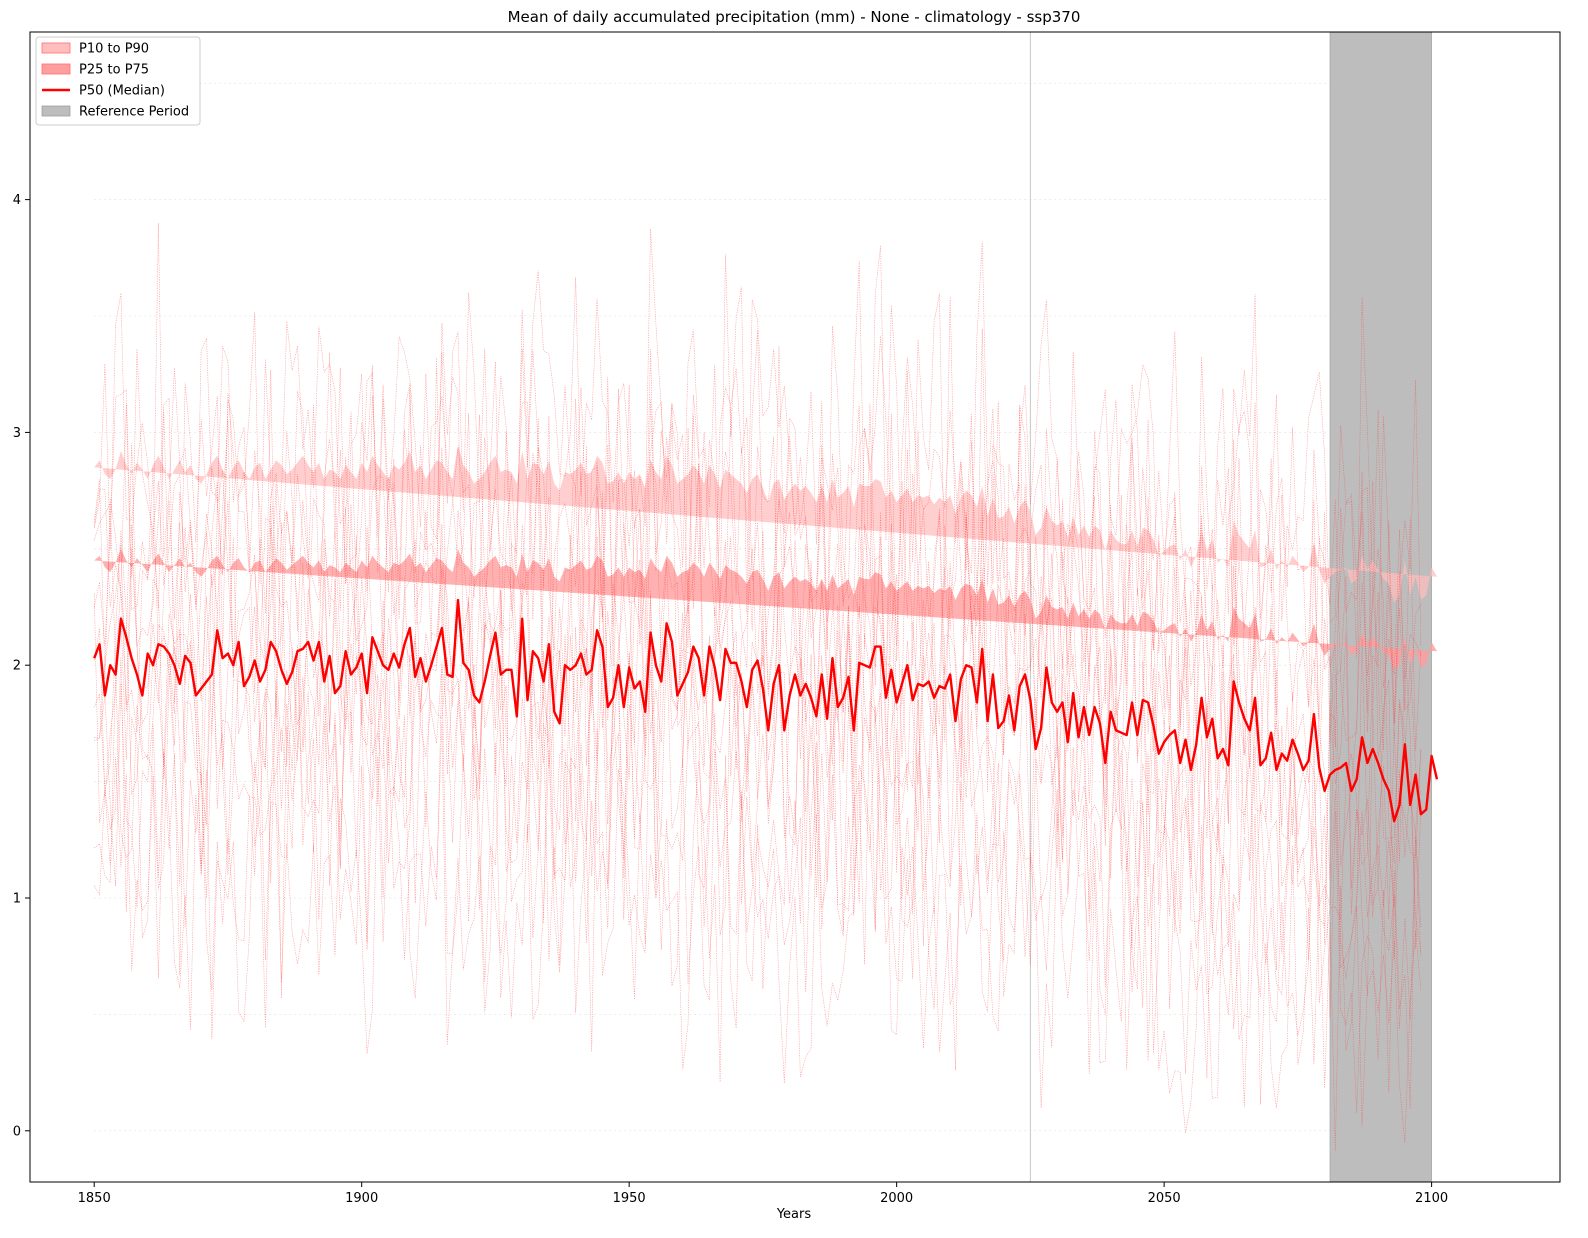  I want to click on y-tick-label: 0, so click(17, 1131).